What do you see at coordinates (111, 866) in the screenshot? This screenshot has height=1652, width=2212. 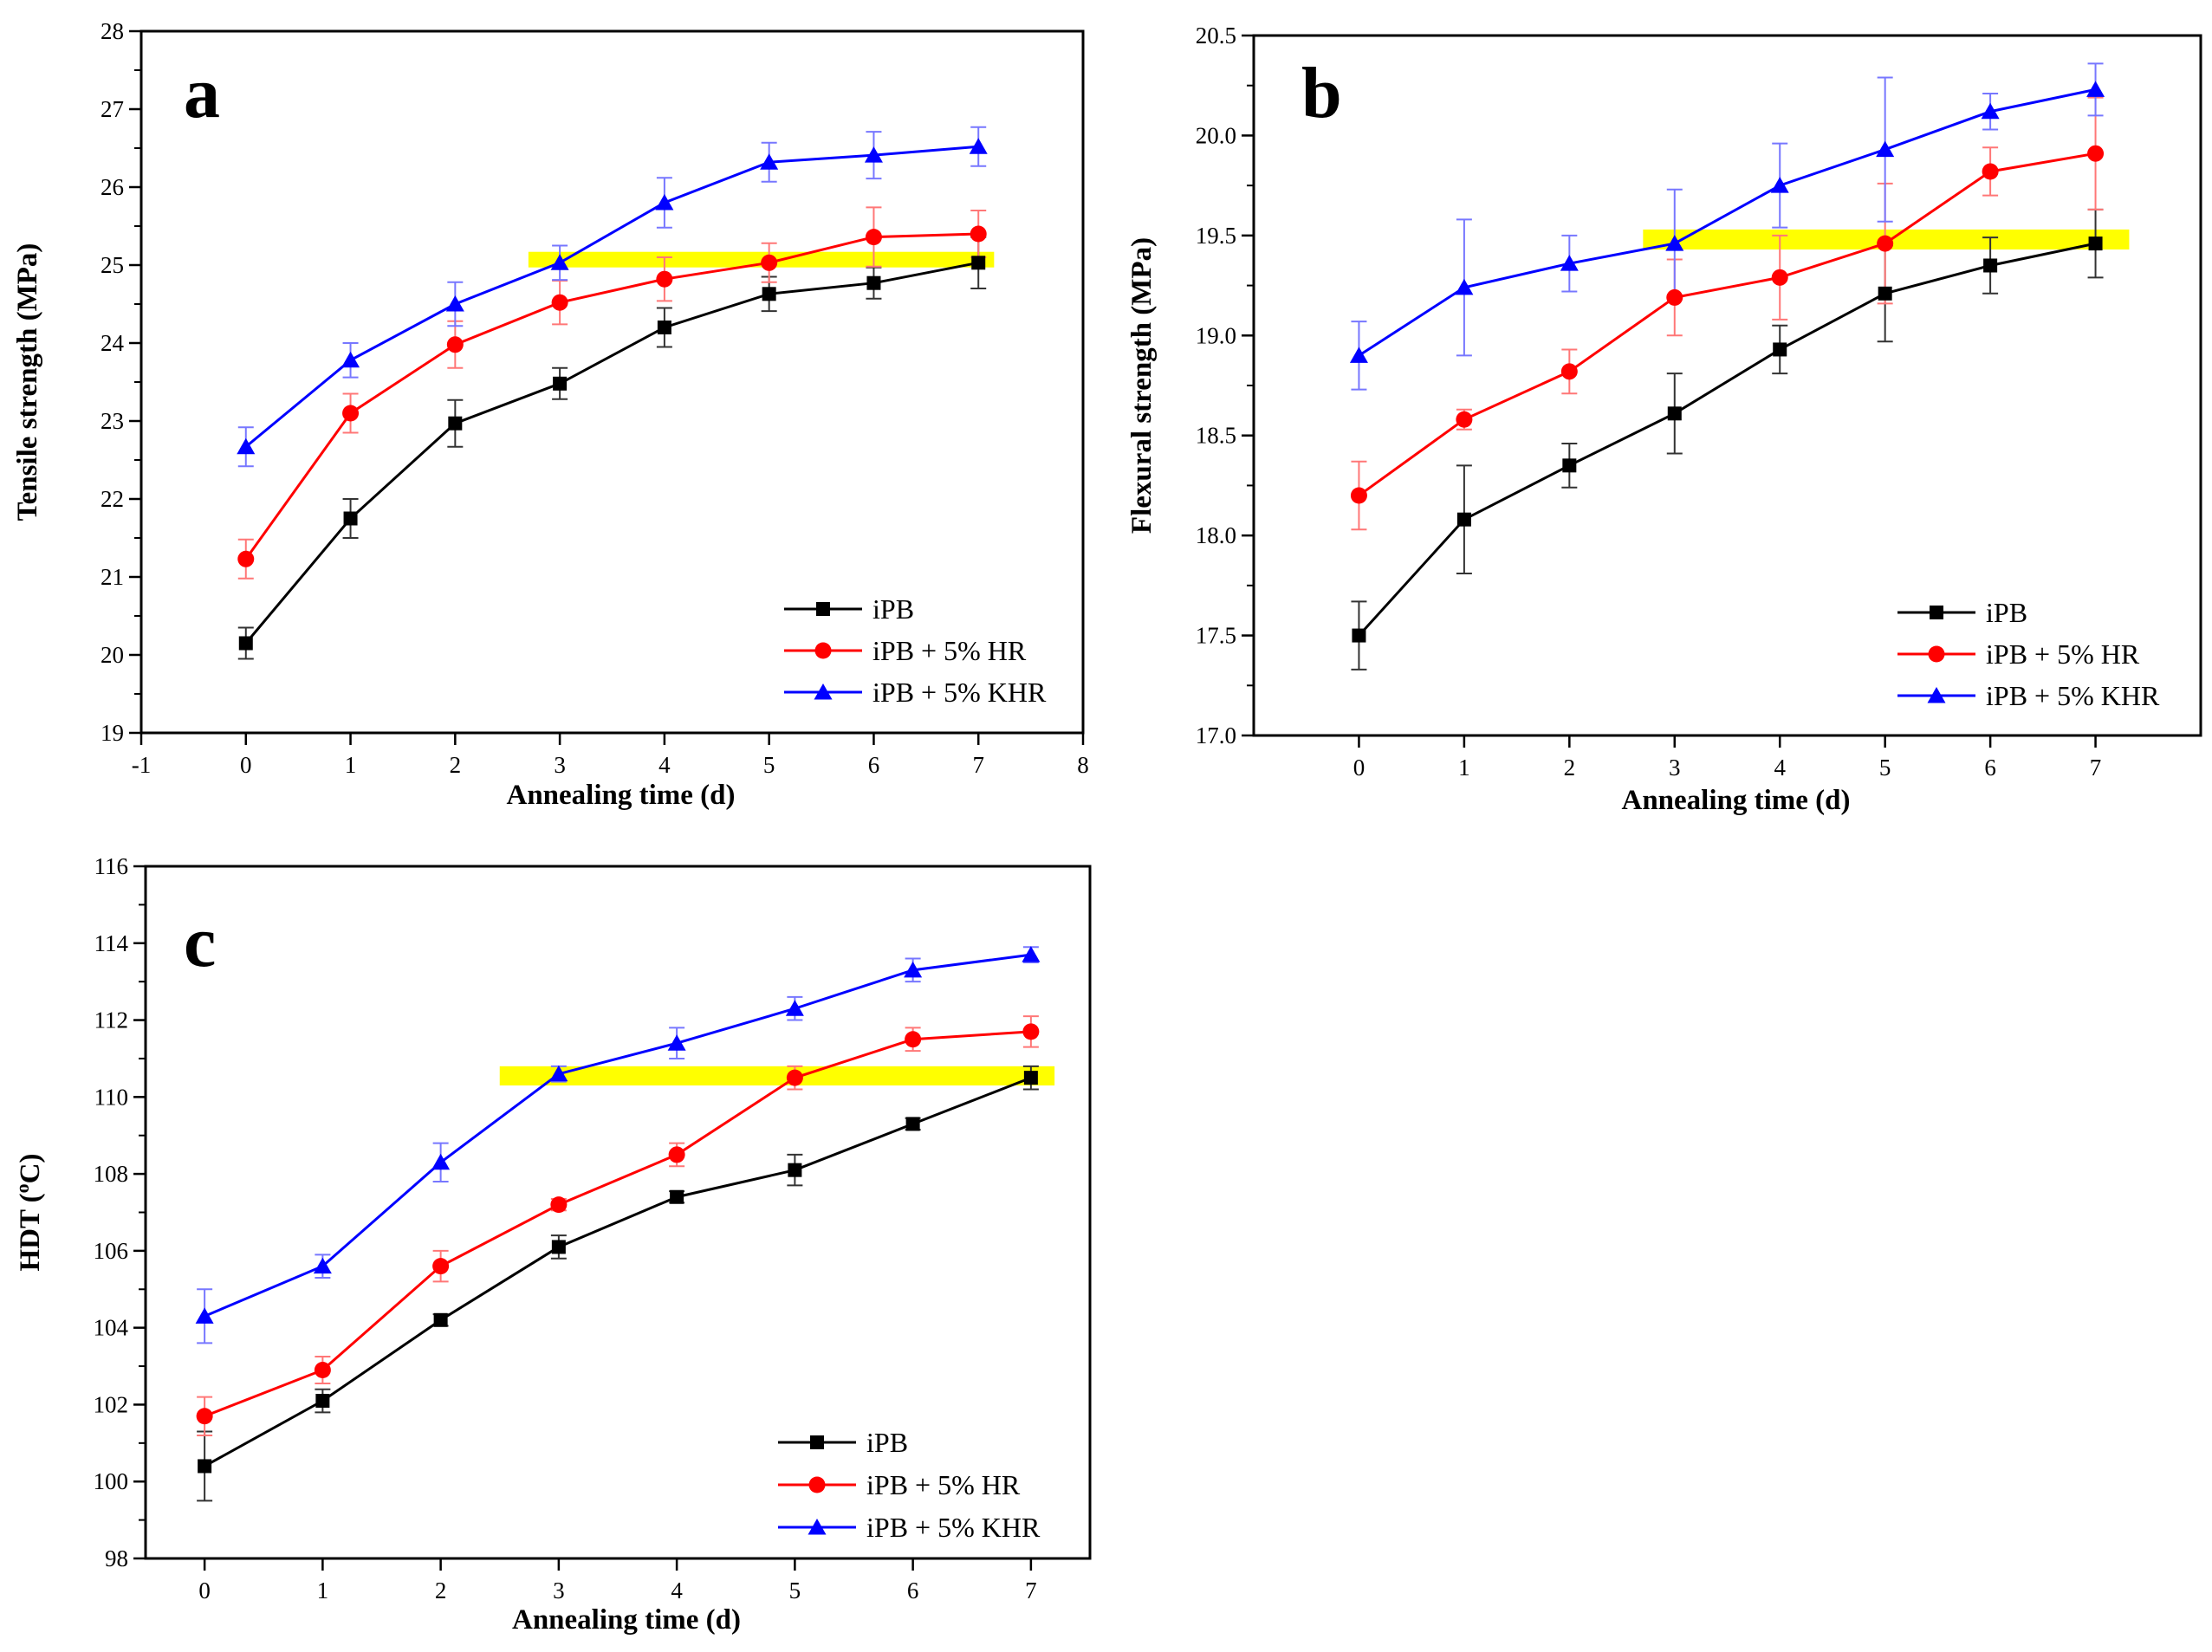 I see `y-tick-label: 116` at bounding box center [111, 866].